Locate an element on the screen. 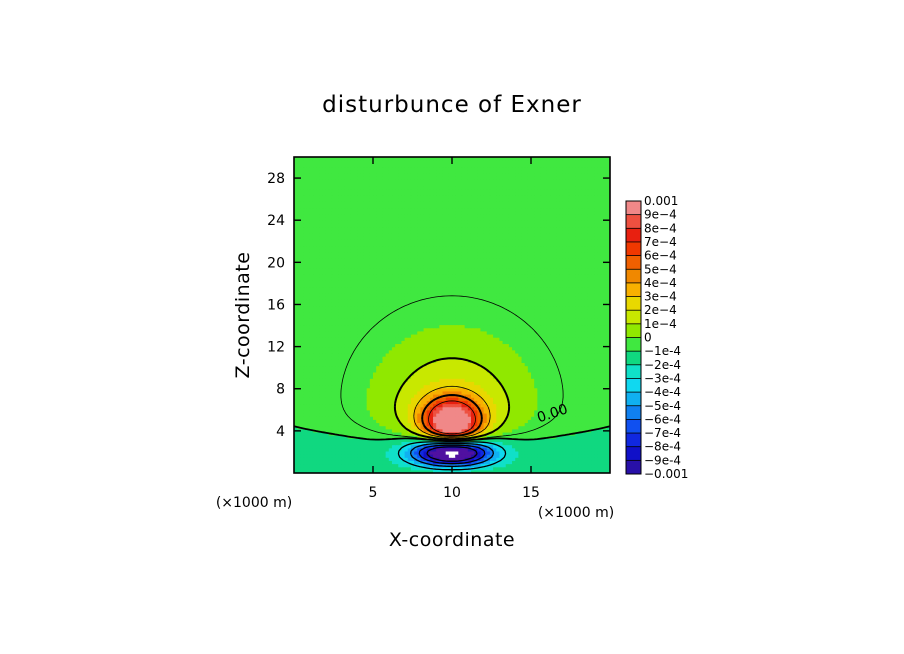 The height and width of the screenshot is (654, 904). colorbar-label: −5e-4 is located at coordinates (662, 406).